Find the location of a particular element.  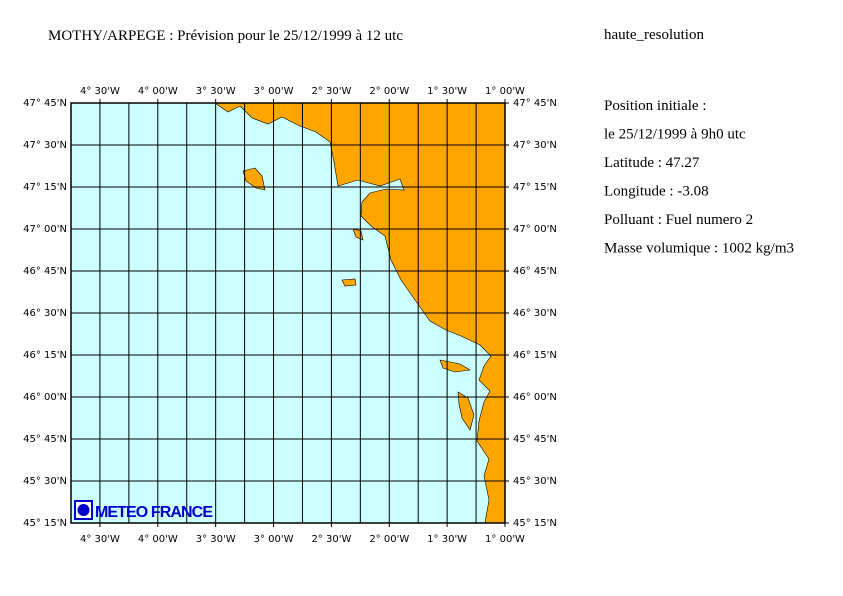

info-line: Latitude : 47.27 is located at coordinates (652, 163).